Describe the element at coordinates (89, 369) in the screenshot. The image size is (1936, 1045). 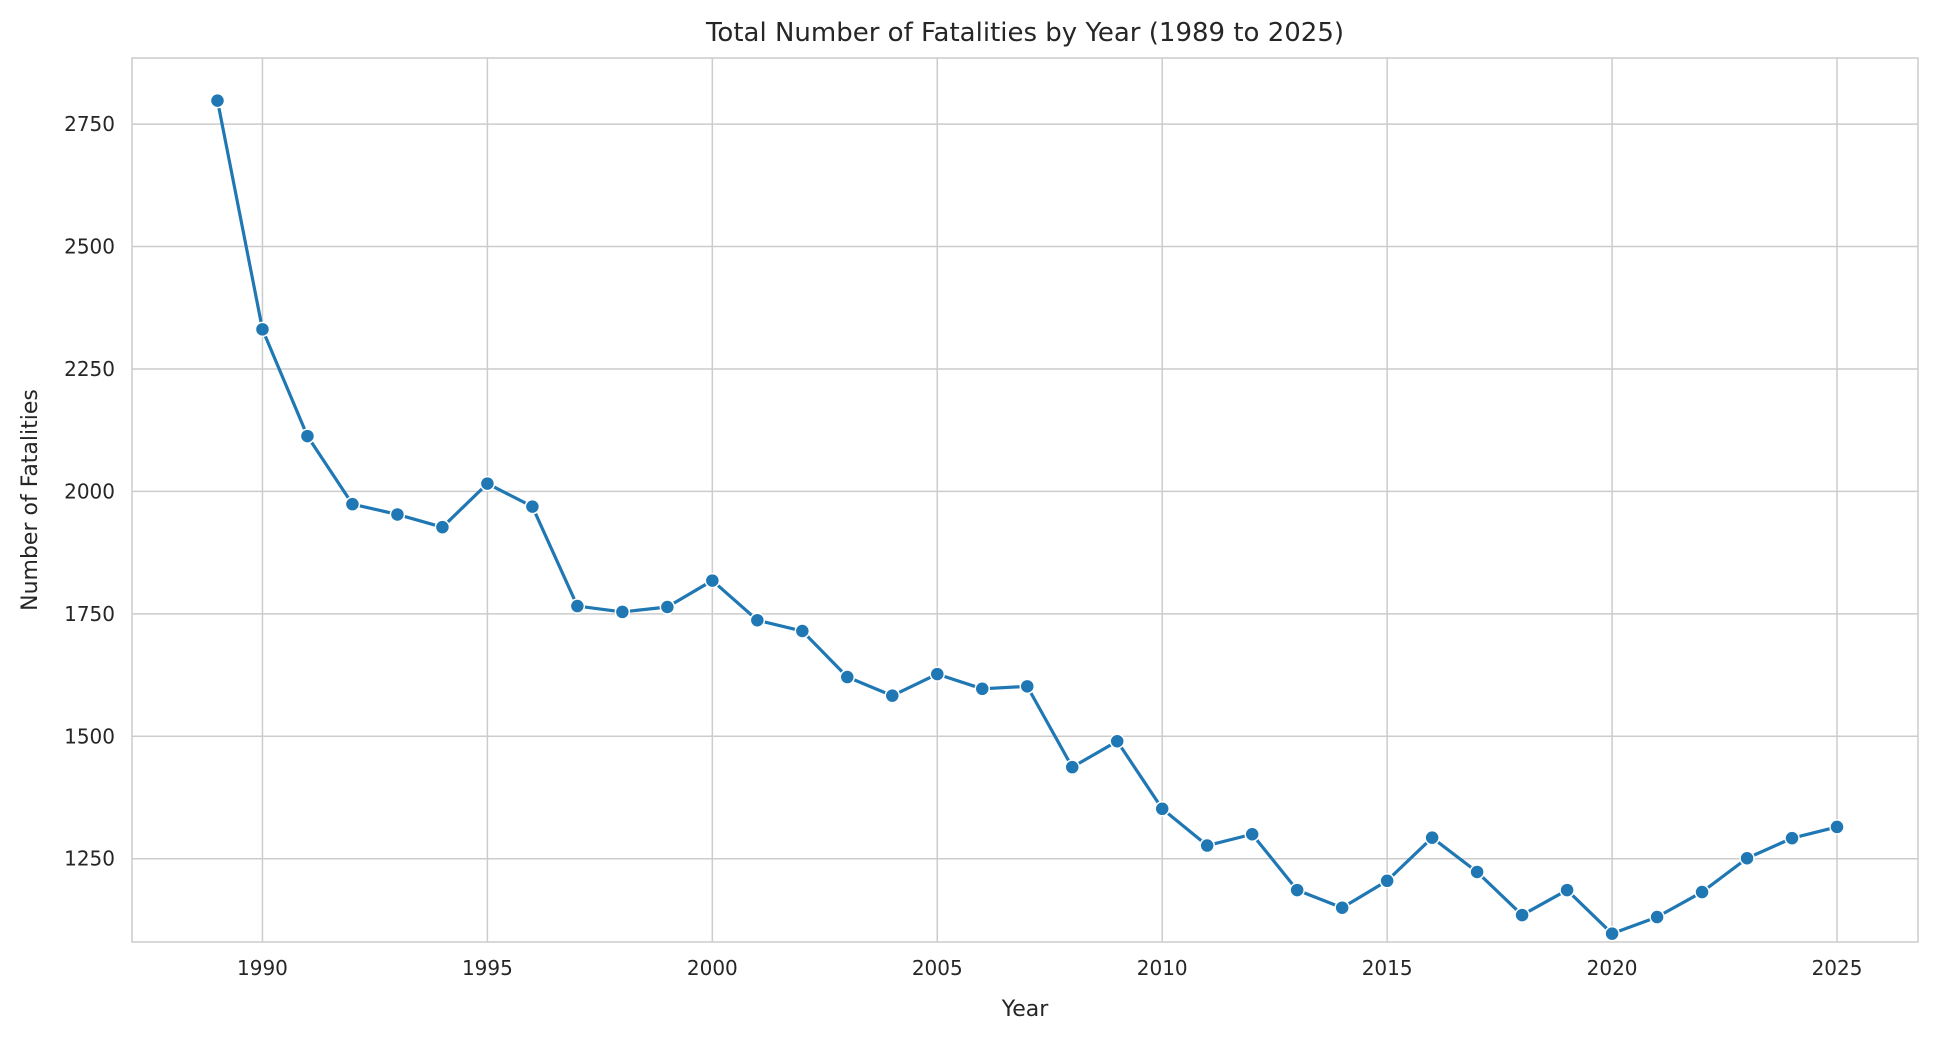
I see `y-tick-label: 2250` at that location.